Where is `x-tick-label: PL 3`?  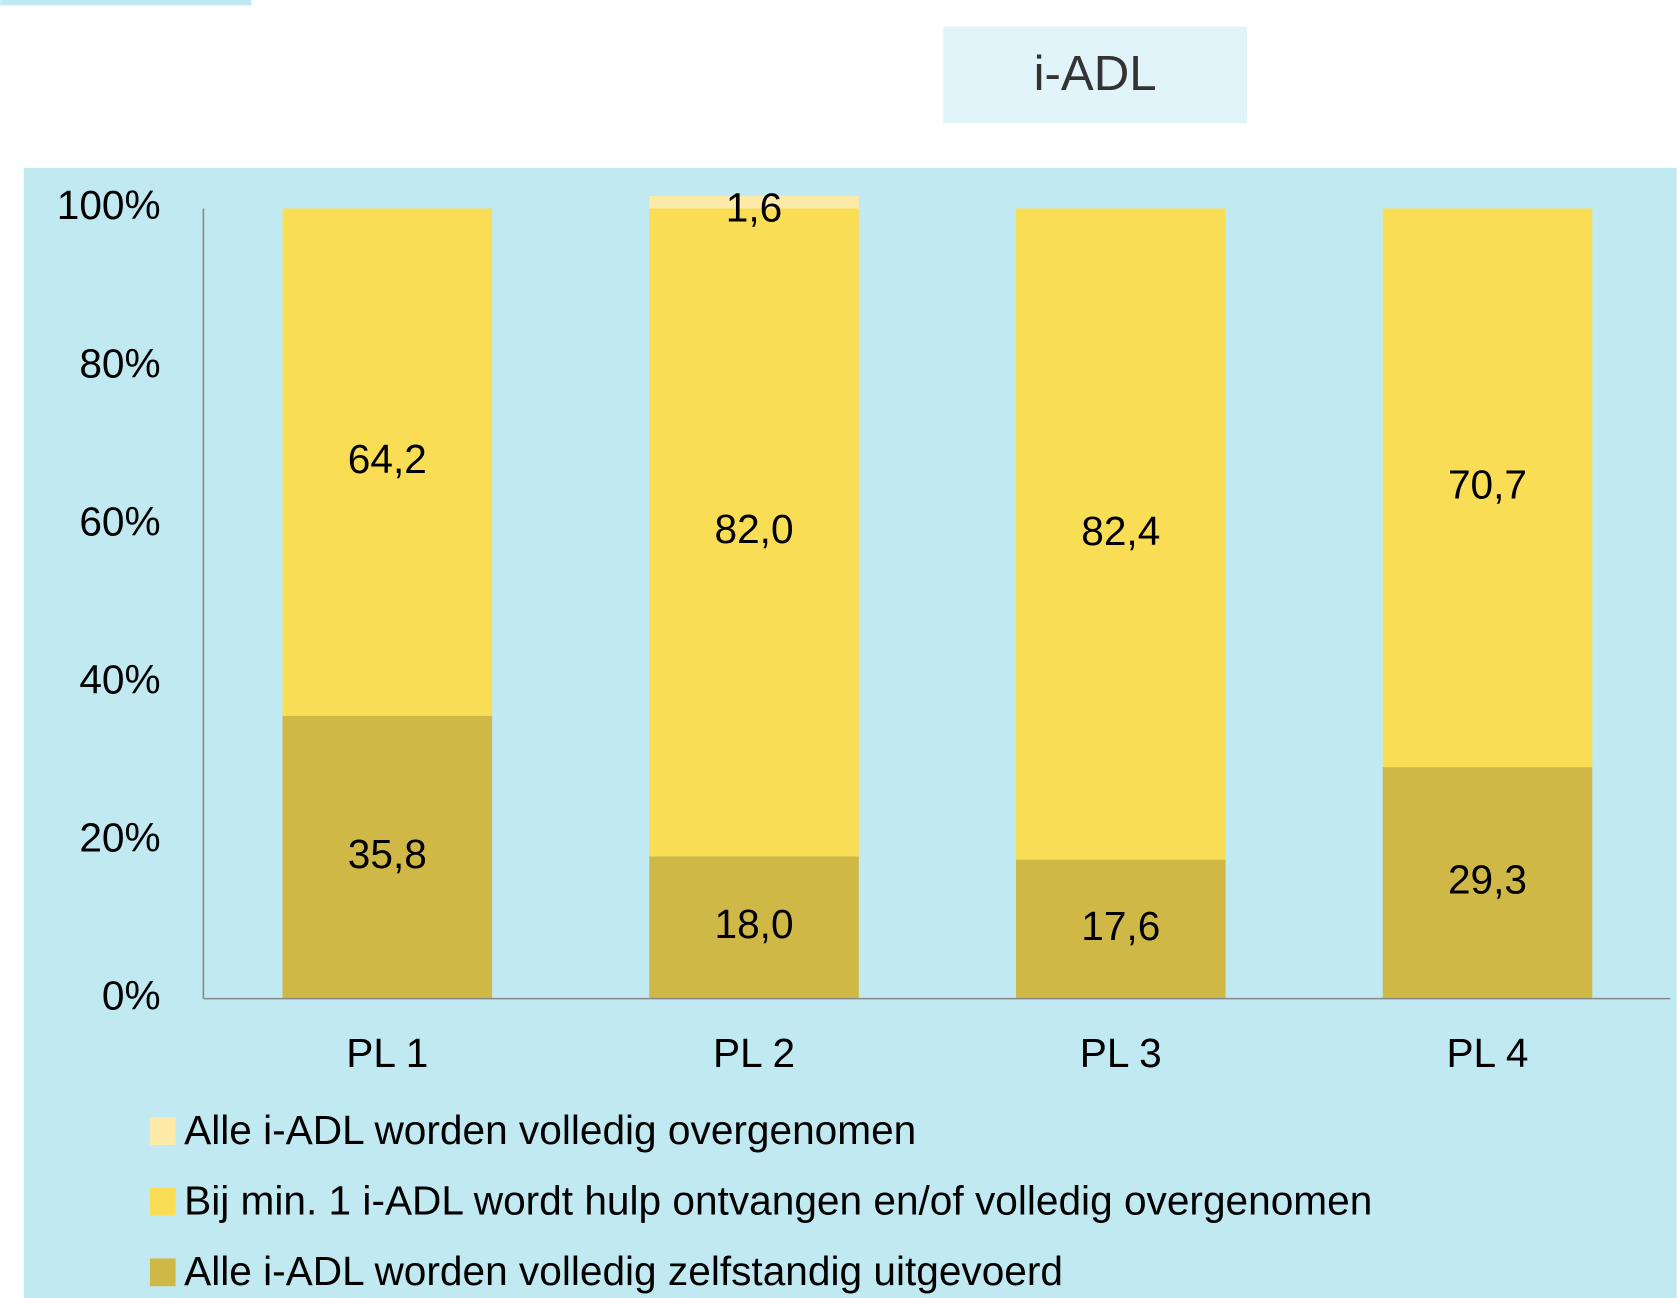
x-tick-label: PL 3 is located at coordinates (1121, 1053).